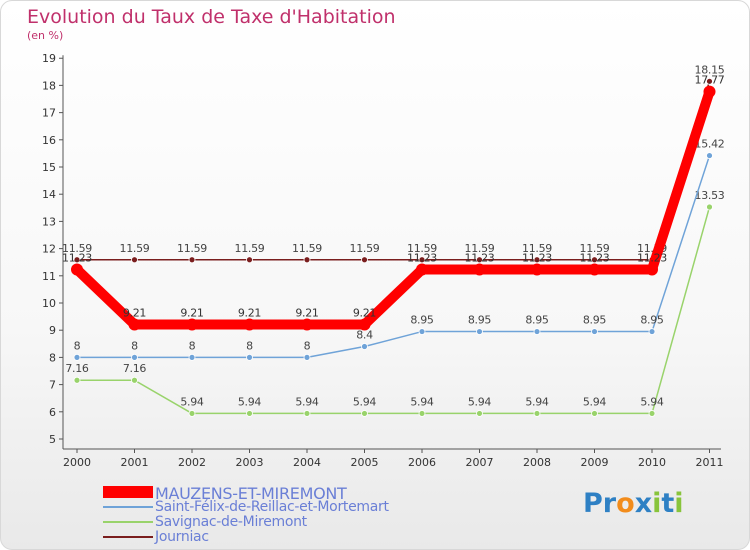 This screenshot has width=750, height=550. What do you see at coordinates (710, 144) in the screenshot?
I see `data-label-saint-f-lix-de-reillac-et-mortemart: 15.42` at bounding box center [710, 144].